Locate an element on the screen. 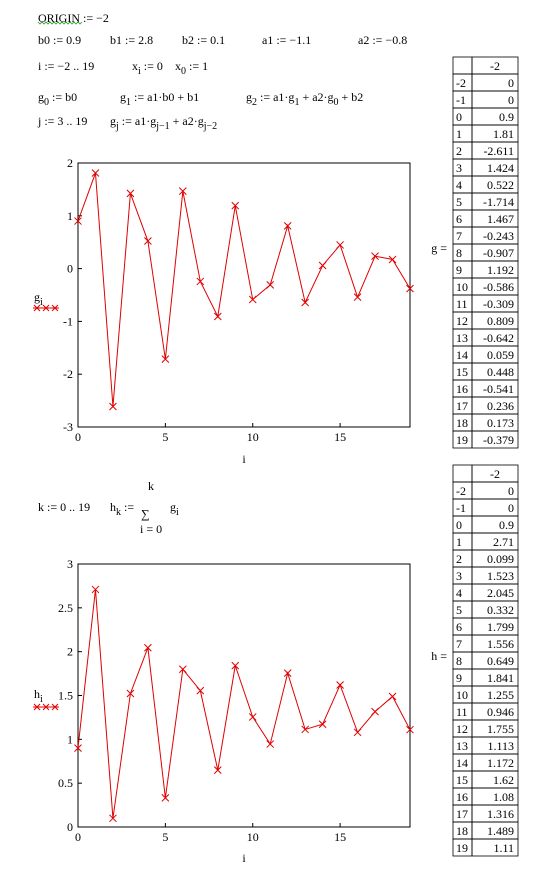  cell-value: -0.309 is located at coordinates (498, 304).